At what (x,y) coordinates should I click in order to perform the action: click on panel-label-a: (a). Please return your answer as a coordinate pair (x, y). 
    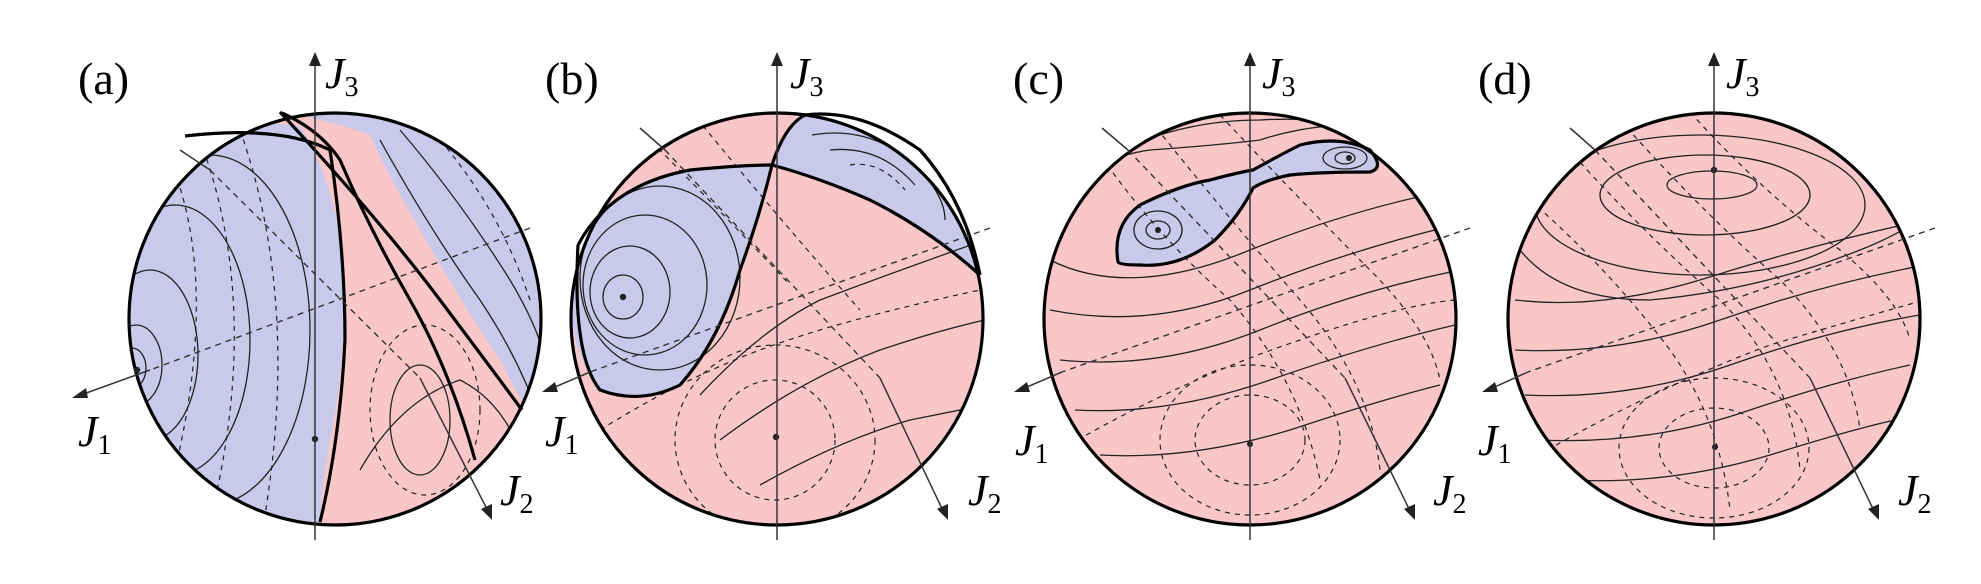
    Looking at the image, I should click on (103, 78).